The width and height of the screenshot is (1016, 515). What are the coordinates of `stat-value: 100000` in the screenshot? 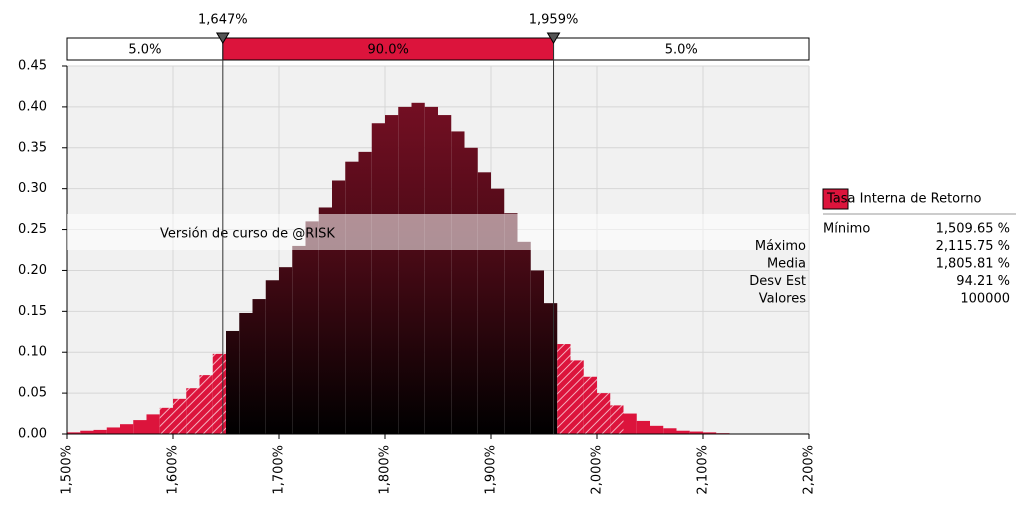 It's located at (985, 299).